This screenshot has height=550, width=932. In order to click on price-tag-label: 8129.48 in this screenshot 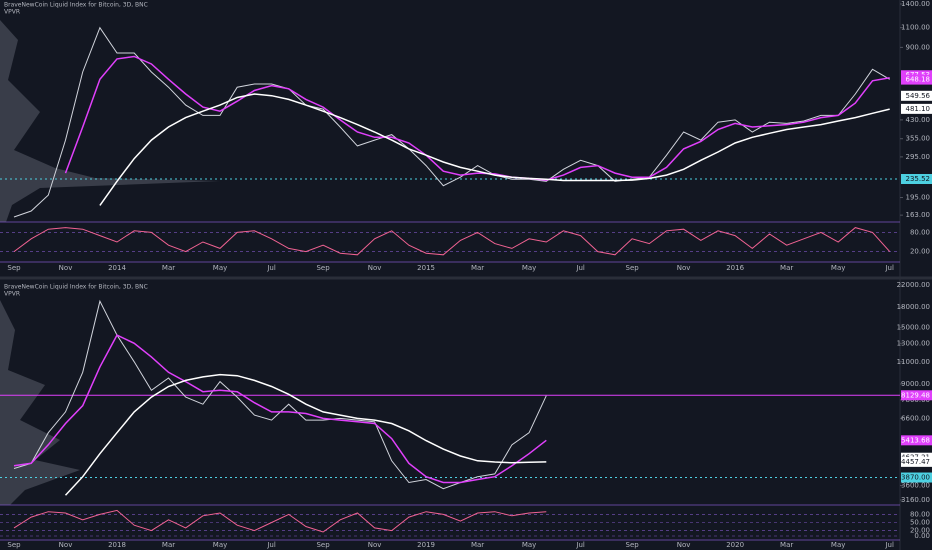, I will do `click(915, 395)`.